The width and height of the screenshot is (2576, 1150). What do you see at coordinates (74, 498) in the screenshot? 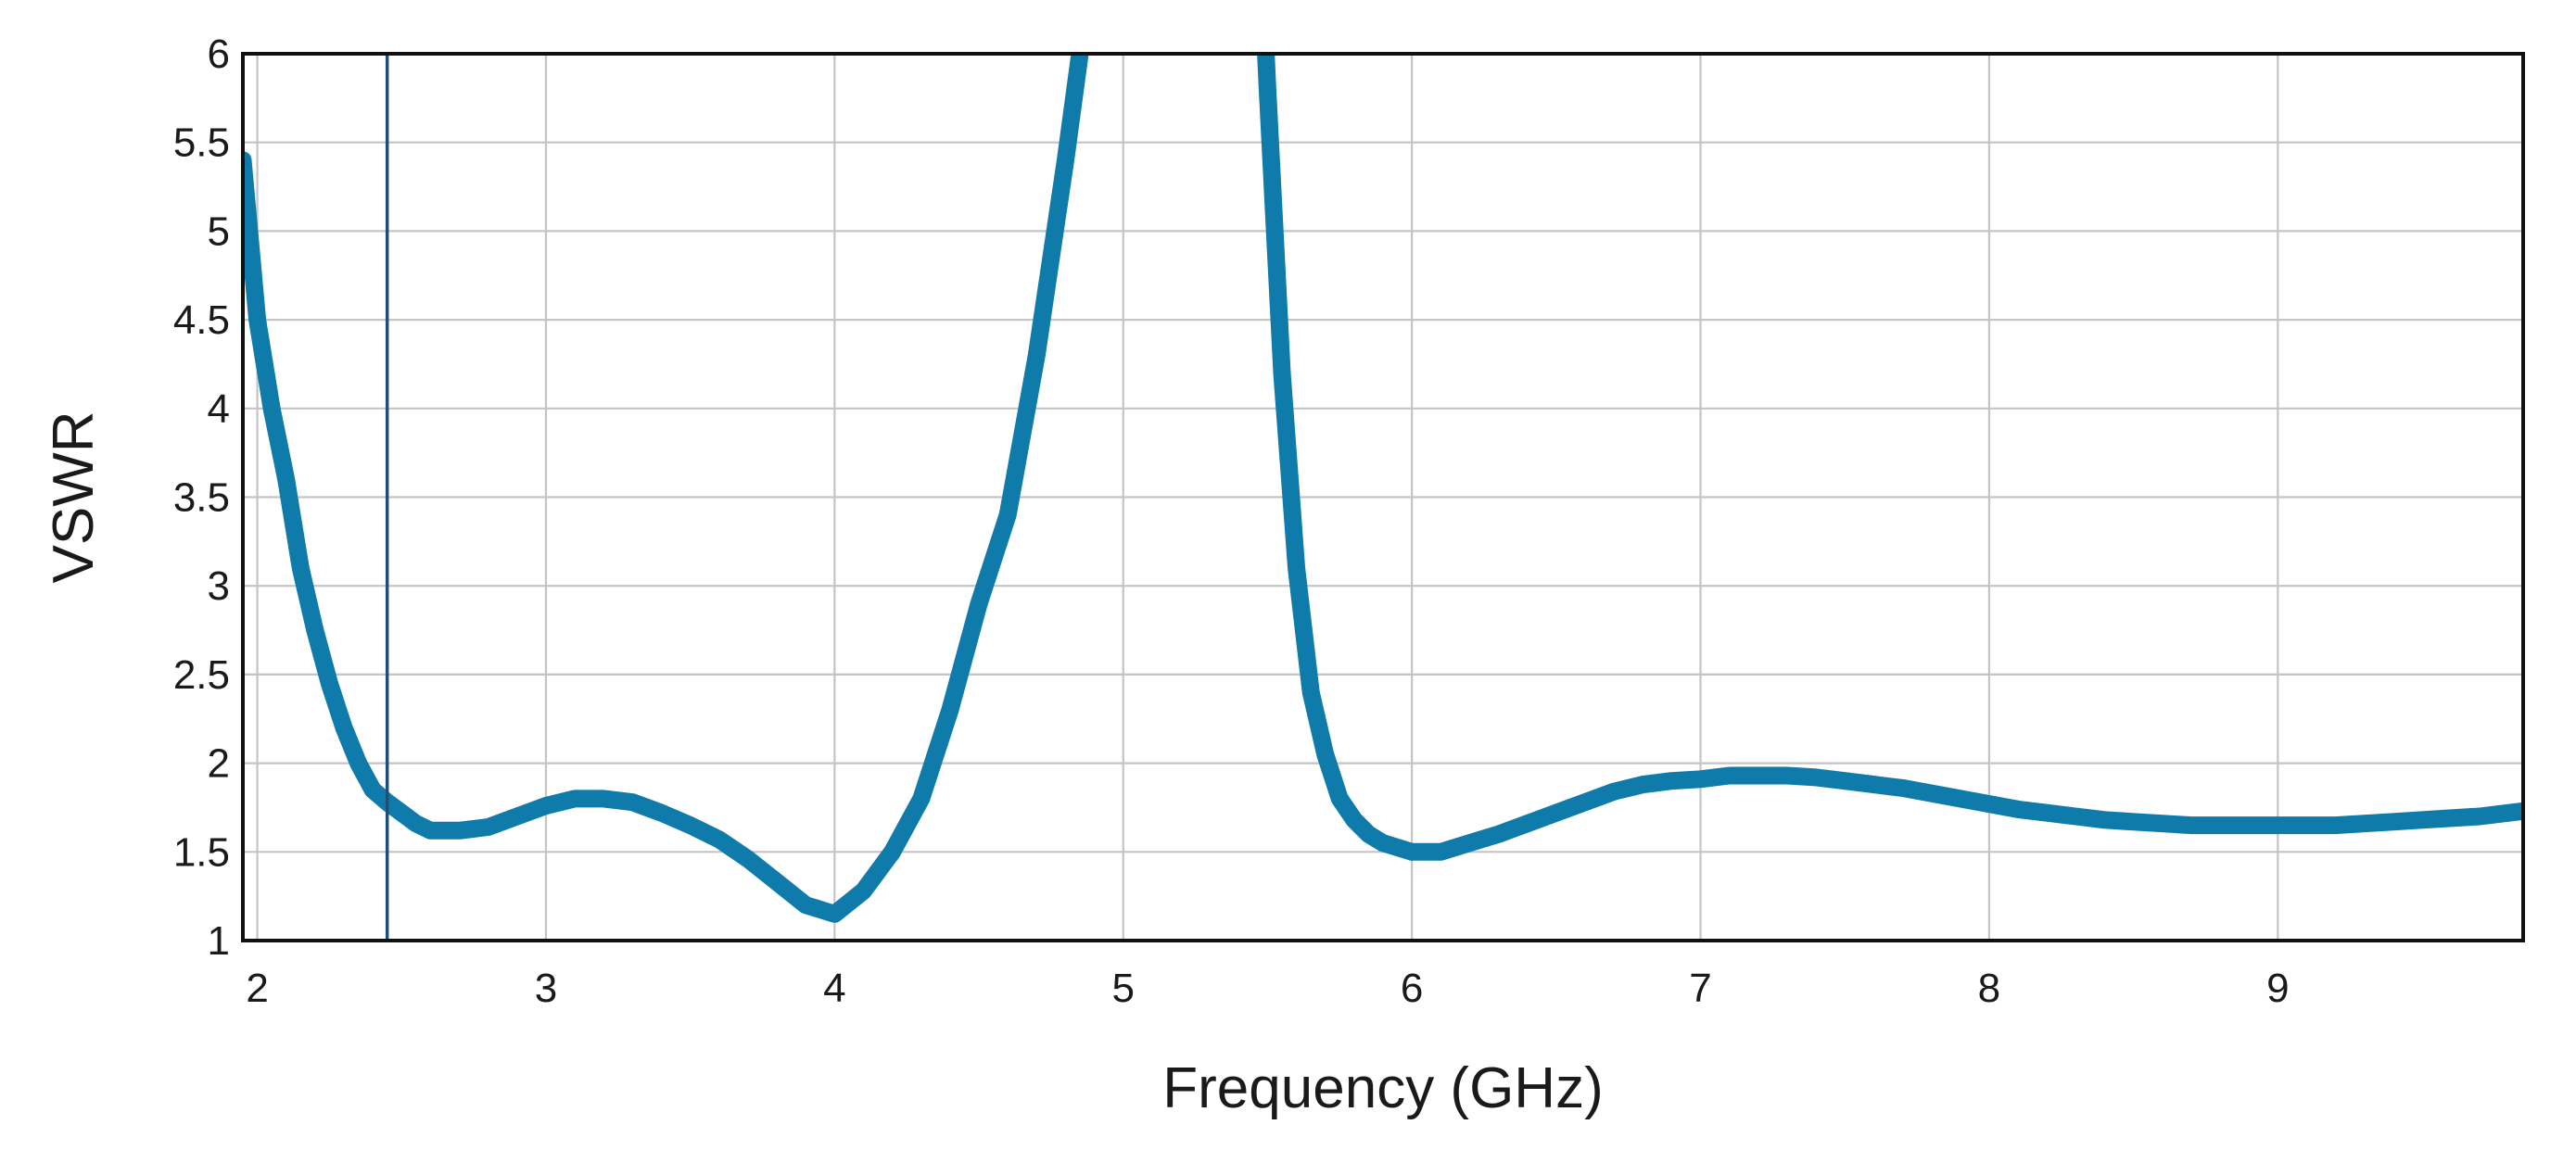
I see `y-axis-title: VSWR` at bounding box center [74, 498].